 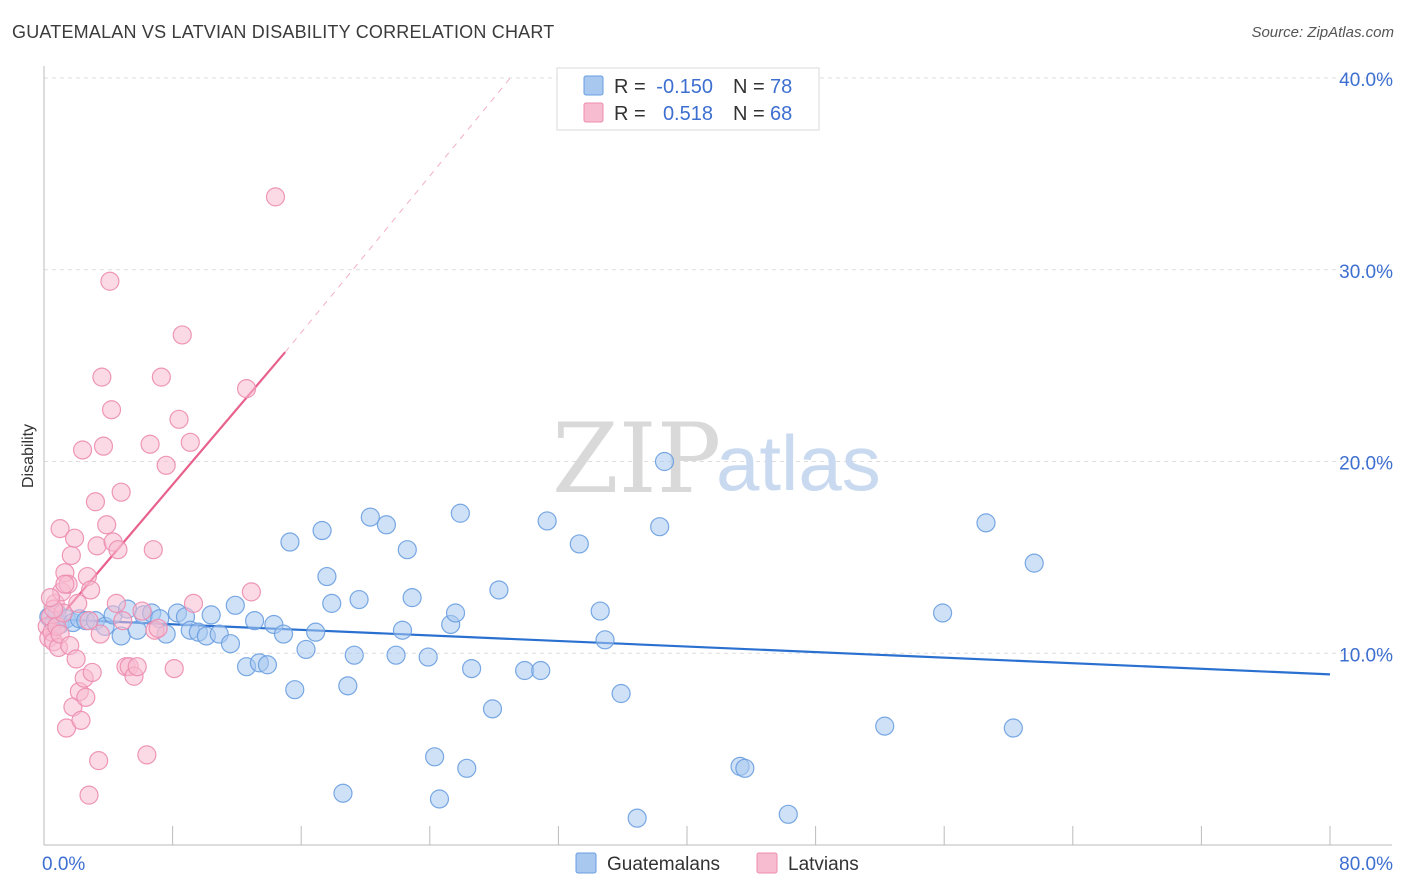 What do you see at coordinates (767, 863) in the screenshot?
I see `bottom-legend-swatch-latvians` at bounding box center [767, 863].